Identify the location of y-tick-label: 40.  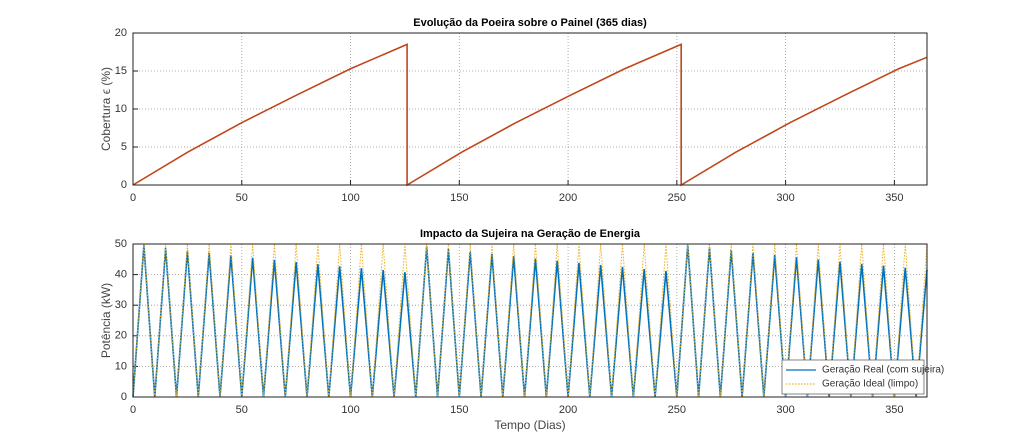
(121, 275).